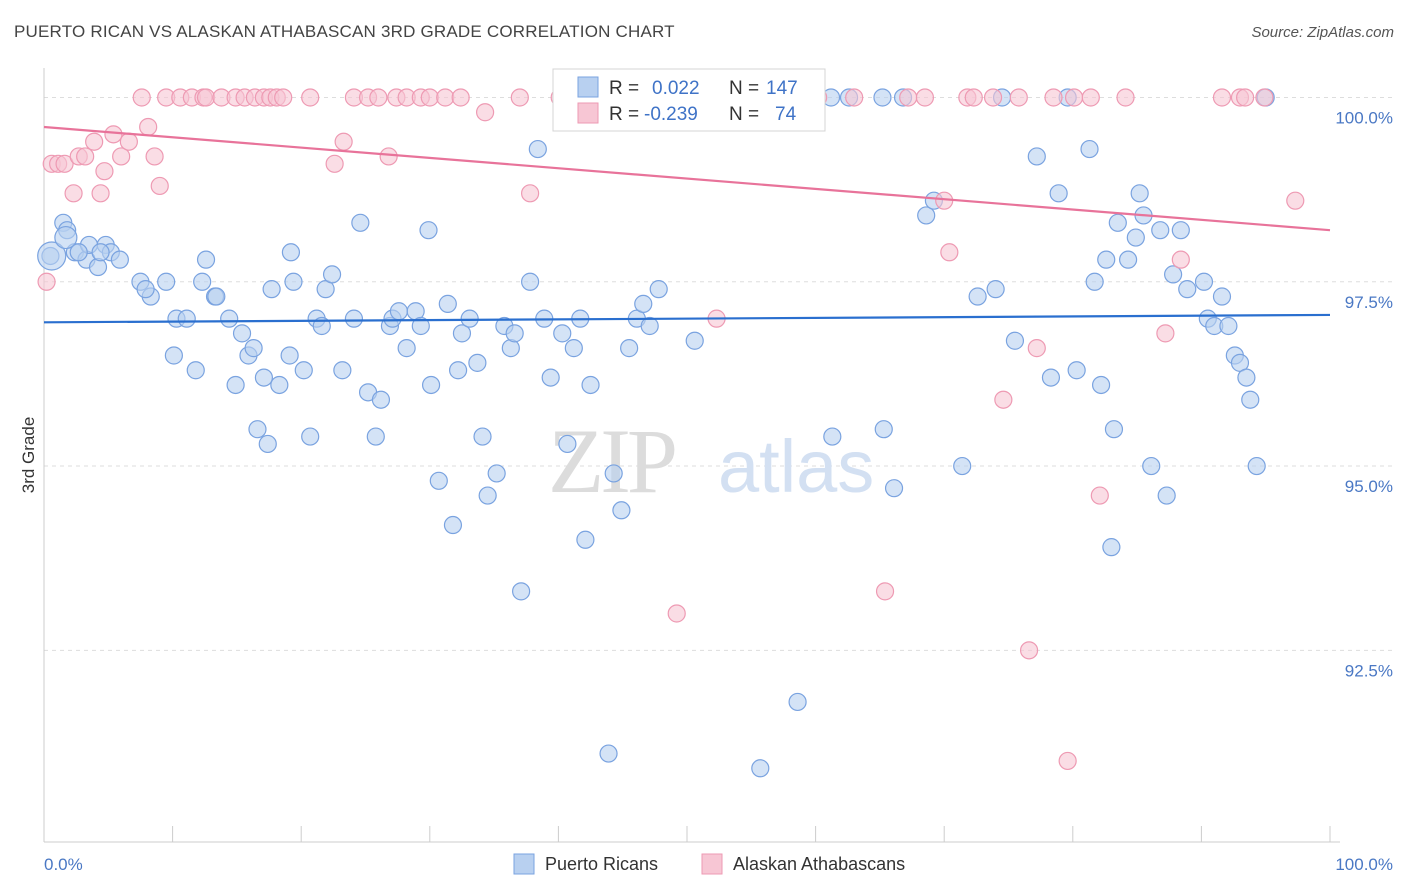 This screenshot has width=1406, height=892. Describe the element at coordinates (671, 114) in the screenshot. I see `legend-r-value-2: -0.239` at that location.